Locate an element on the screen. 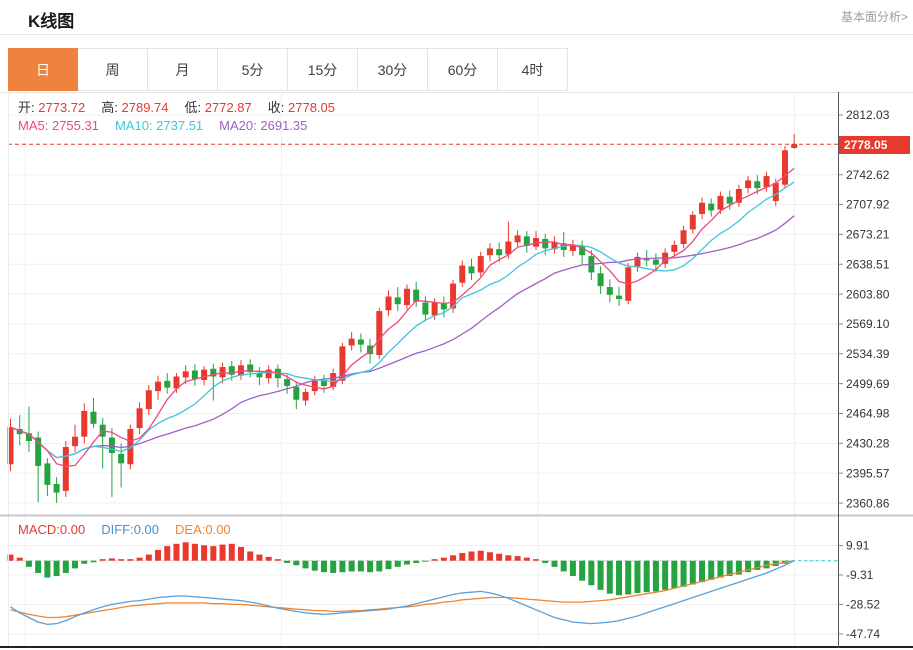  tab-4hour: 4时 is located at coordinates (533, 69).